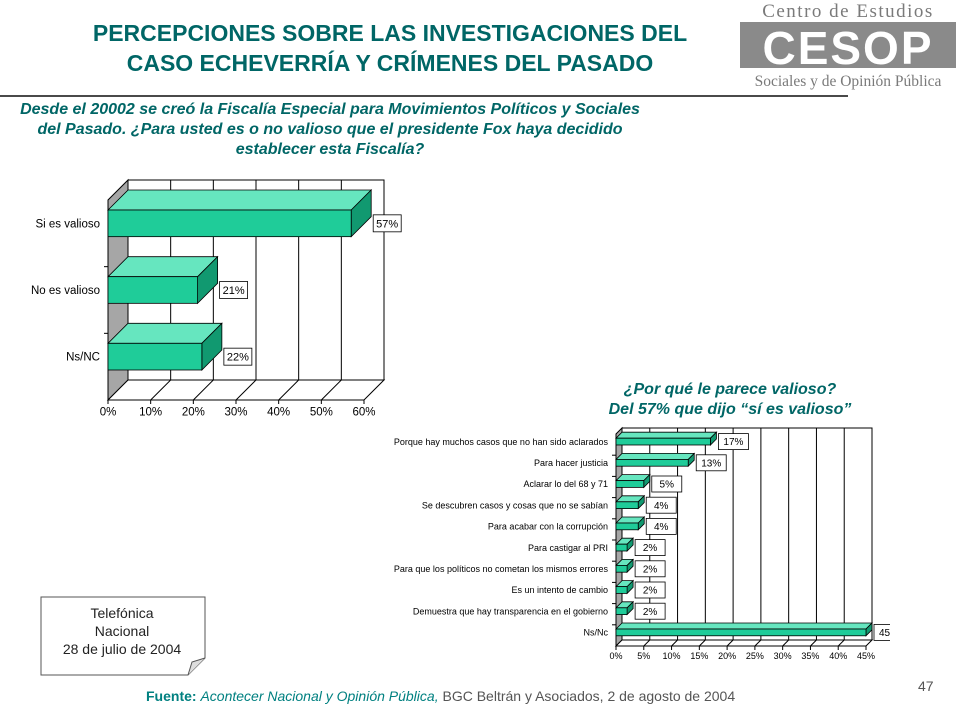 This screenshot has width=960, height=720. Describe the element at coordinates (122, 631) in the screenshot. I see `note-text: Telefónica Nacional 28 de julio de 2004` at that location.